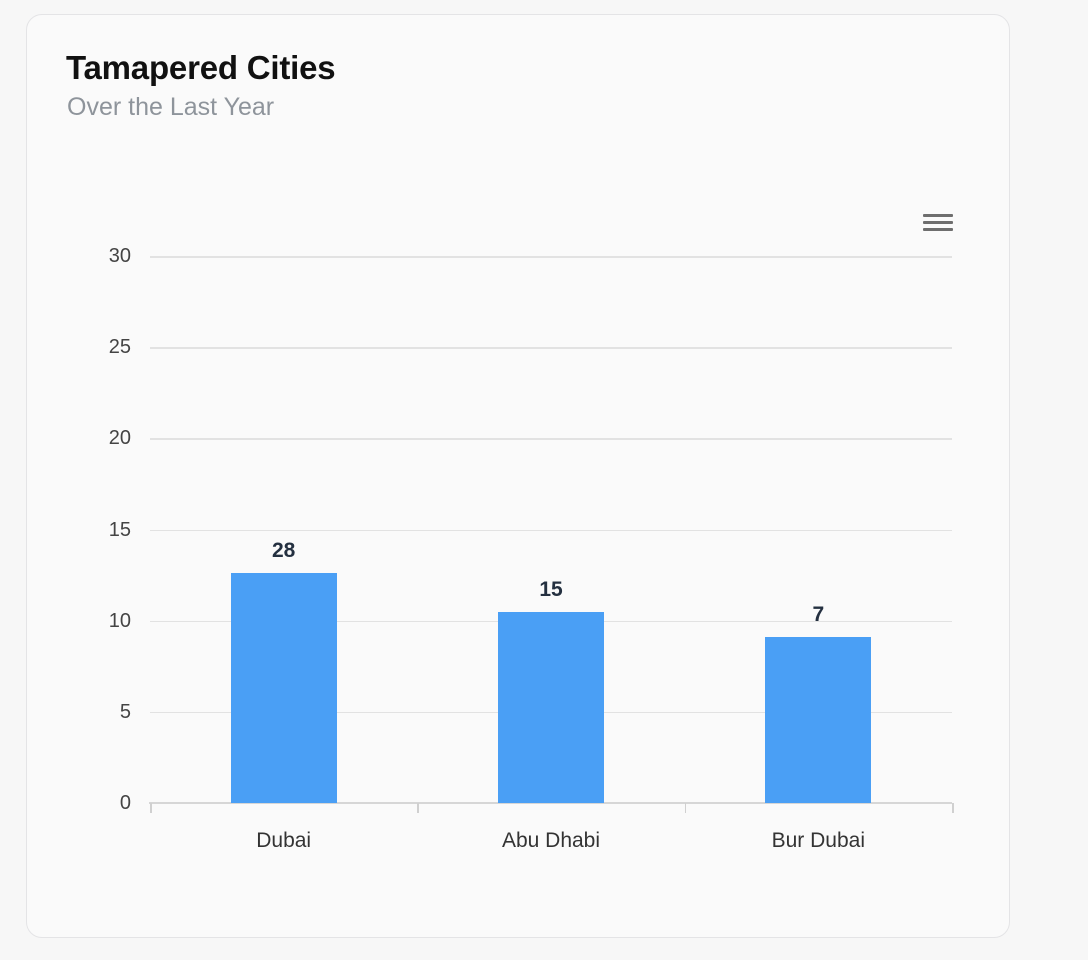 This screenshot has width=1088, height=960. What do you see at coordinates (119, 438) in the screenshot?
I see `y-tick-label: 20` at bounding box center [119, 438].